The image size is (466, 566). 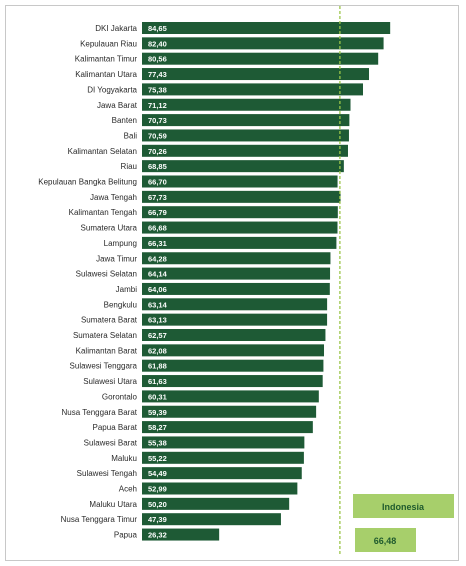 What do you see at coordinates (157, 458) in the screenshot?
I see `bar-value-label: 55,22` at bounding box center [157, 458].